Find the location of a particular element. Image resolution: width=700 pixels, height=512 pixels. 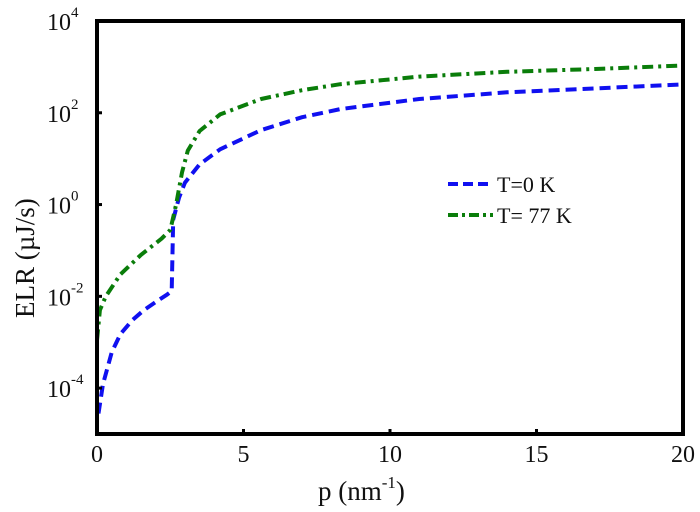

x-tick-label: 5 is located at coordinates (244, 455).